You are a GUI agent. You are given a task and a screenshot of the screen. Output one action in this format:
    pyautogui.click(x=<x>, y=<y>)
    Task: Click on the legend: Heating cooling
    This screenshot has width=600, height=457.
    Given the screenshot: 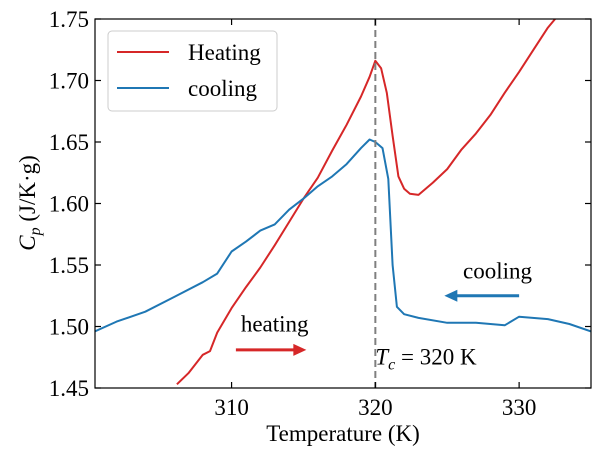 What is the action you would take?
    pyautogui.click(x=192, y=71)
    